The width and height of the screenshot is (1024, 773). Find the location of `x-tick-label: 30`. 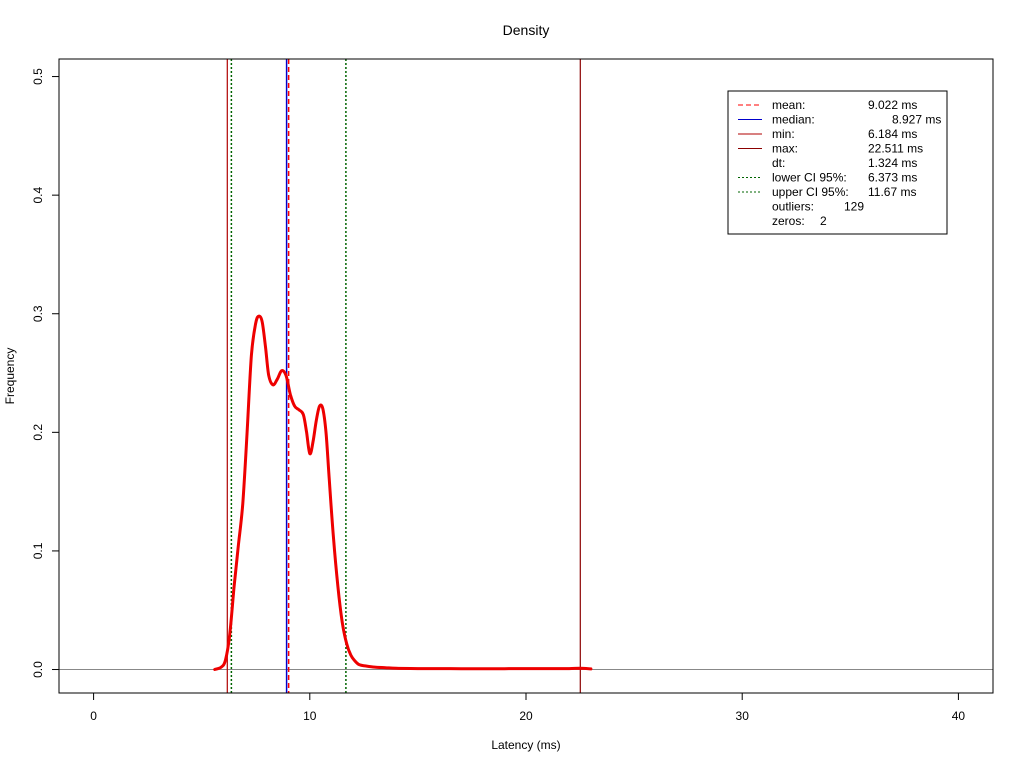

x-tick-label: 30 is located at coordinates (743, 716).